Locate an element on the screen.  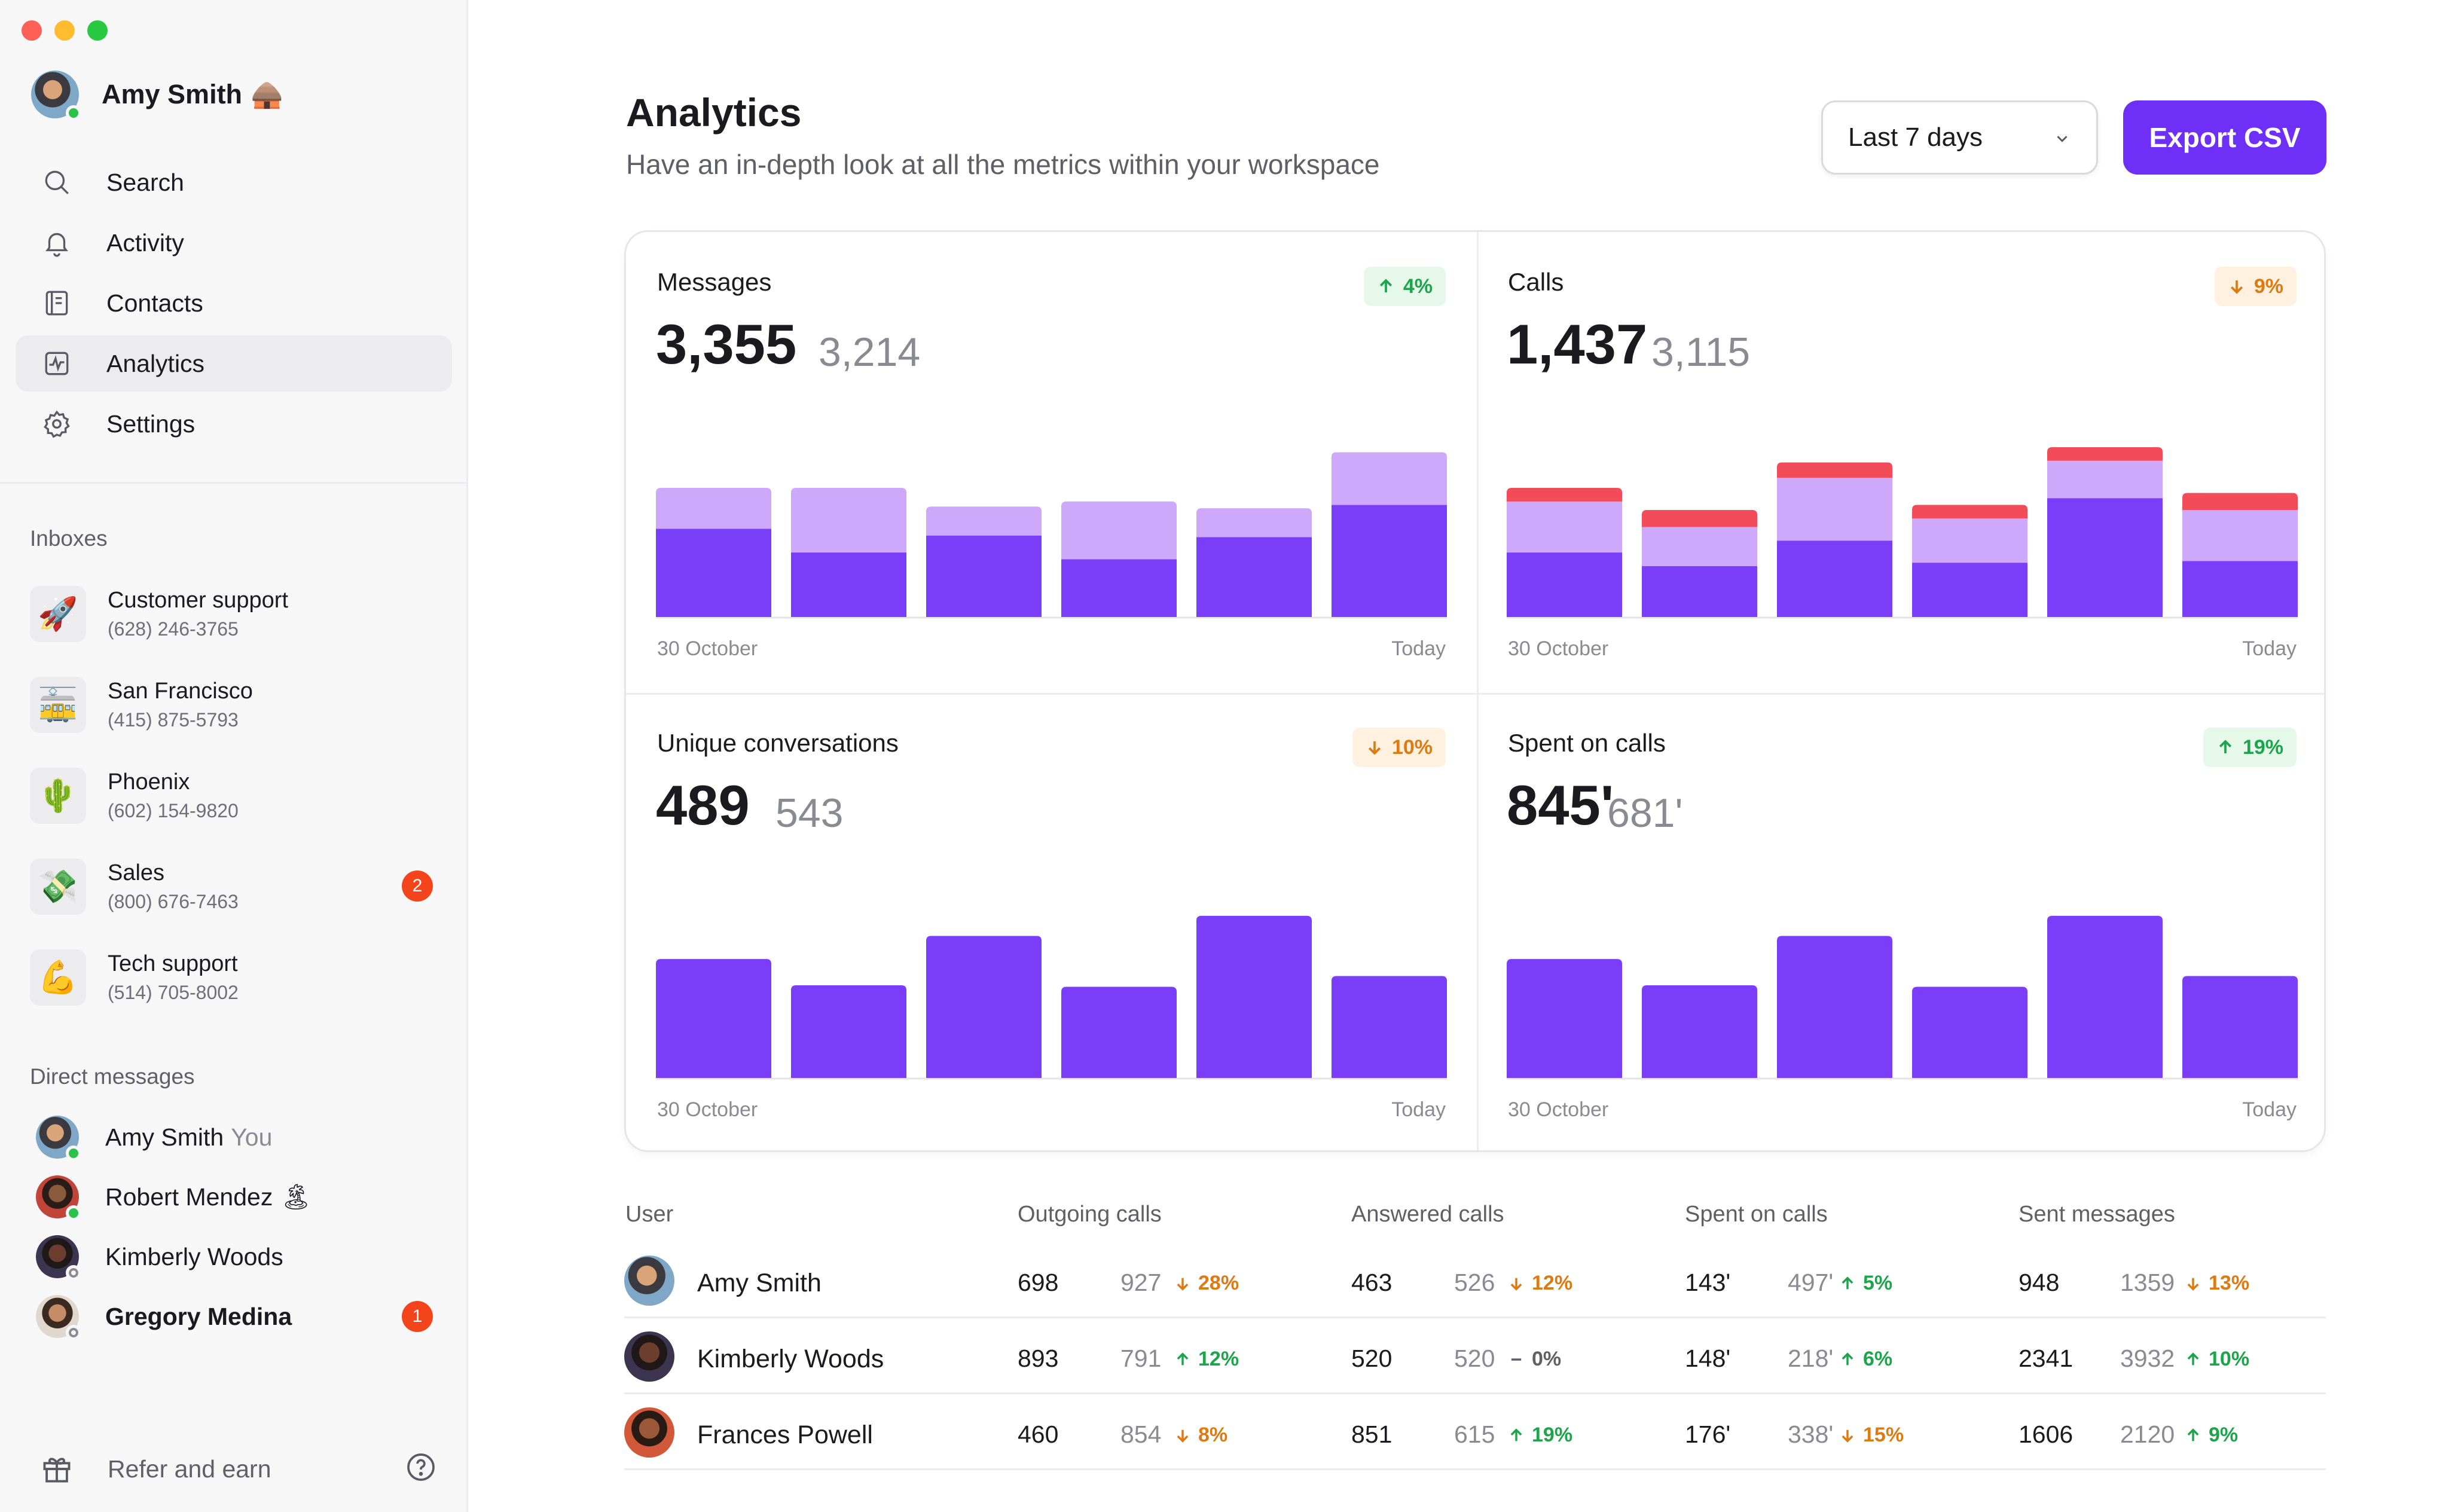
inbox-item-san-francisco: 🚋 San Francisco (415) 875-5793 is located at coordinates (233, 705).